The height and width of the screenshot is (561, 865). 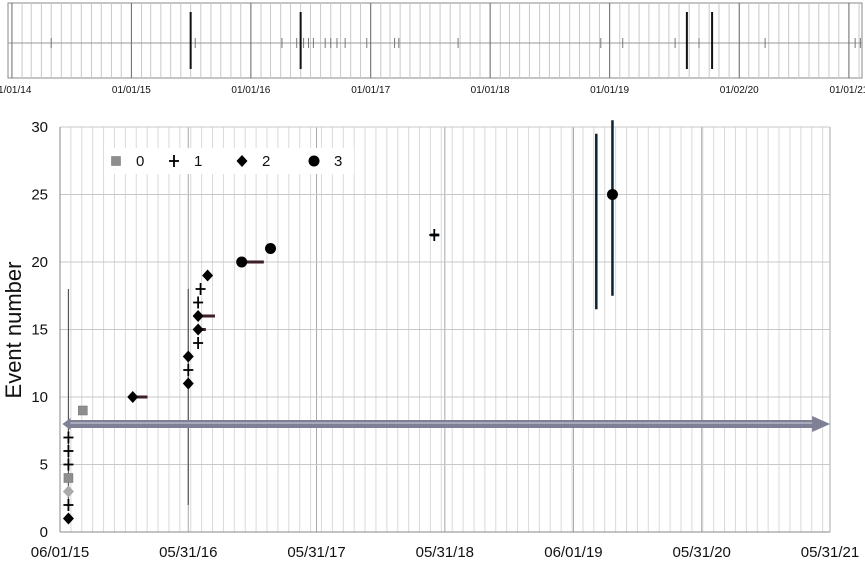 What do you see at coordinates (39, 397) in the screenshot?
I see `y-tick-label: 10` at bounding box center [39, 397].